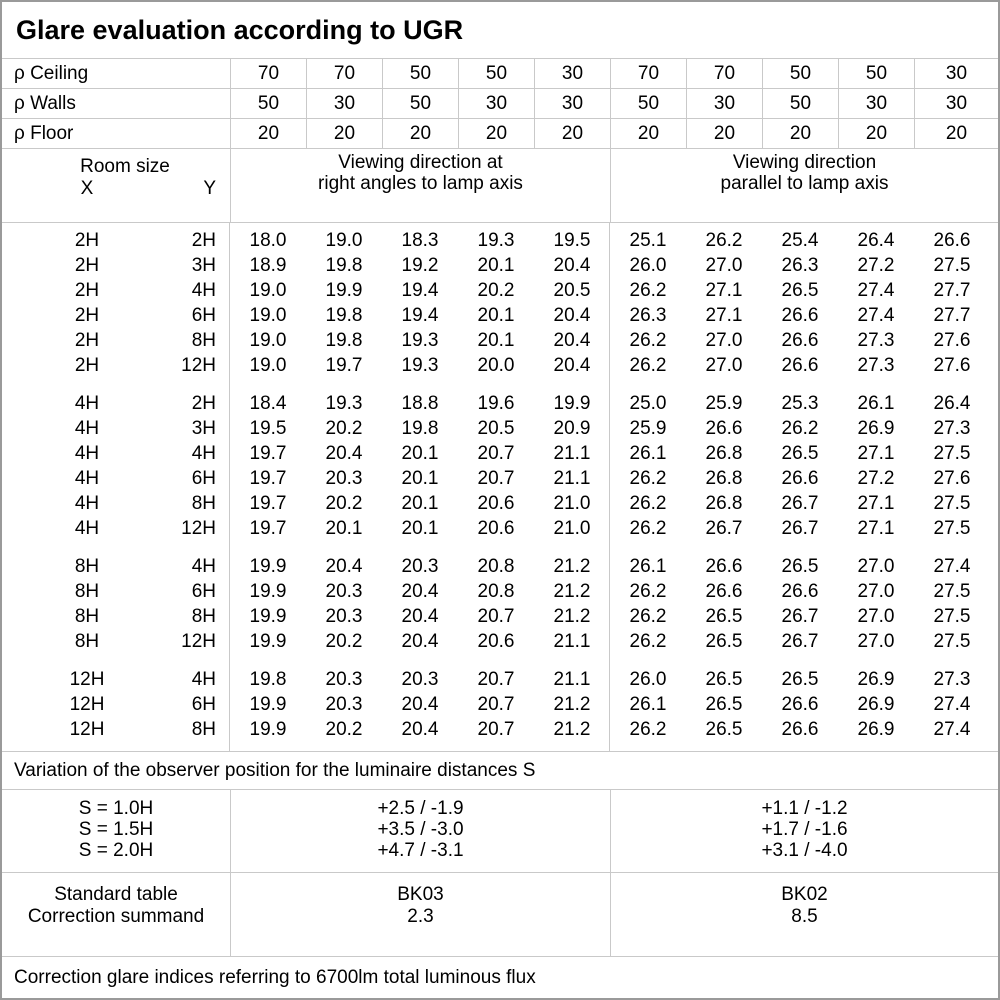 The height and width of the screenshot is (1000, 1000). Describe the element at coordinates (116, 808) in the screenshot. I see `spacing-label: S = 1.0H` at that location.